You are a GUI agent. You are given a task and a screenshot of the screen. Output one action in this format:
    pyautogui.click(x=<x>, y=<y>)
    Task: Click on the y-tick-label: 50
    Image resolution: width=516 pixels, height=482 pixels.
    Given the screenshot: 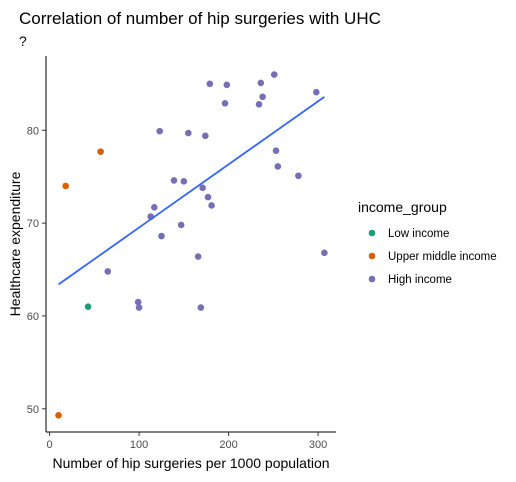 What is the action you would take?
    pyautogui.click(x=33, y=410)
    